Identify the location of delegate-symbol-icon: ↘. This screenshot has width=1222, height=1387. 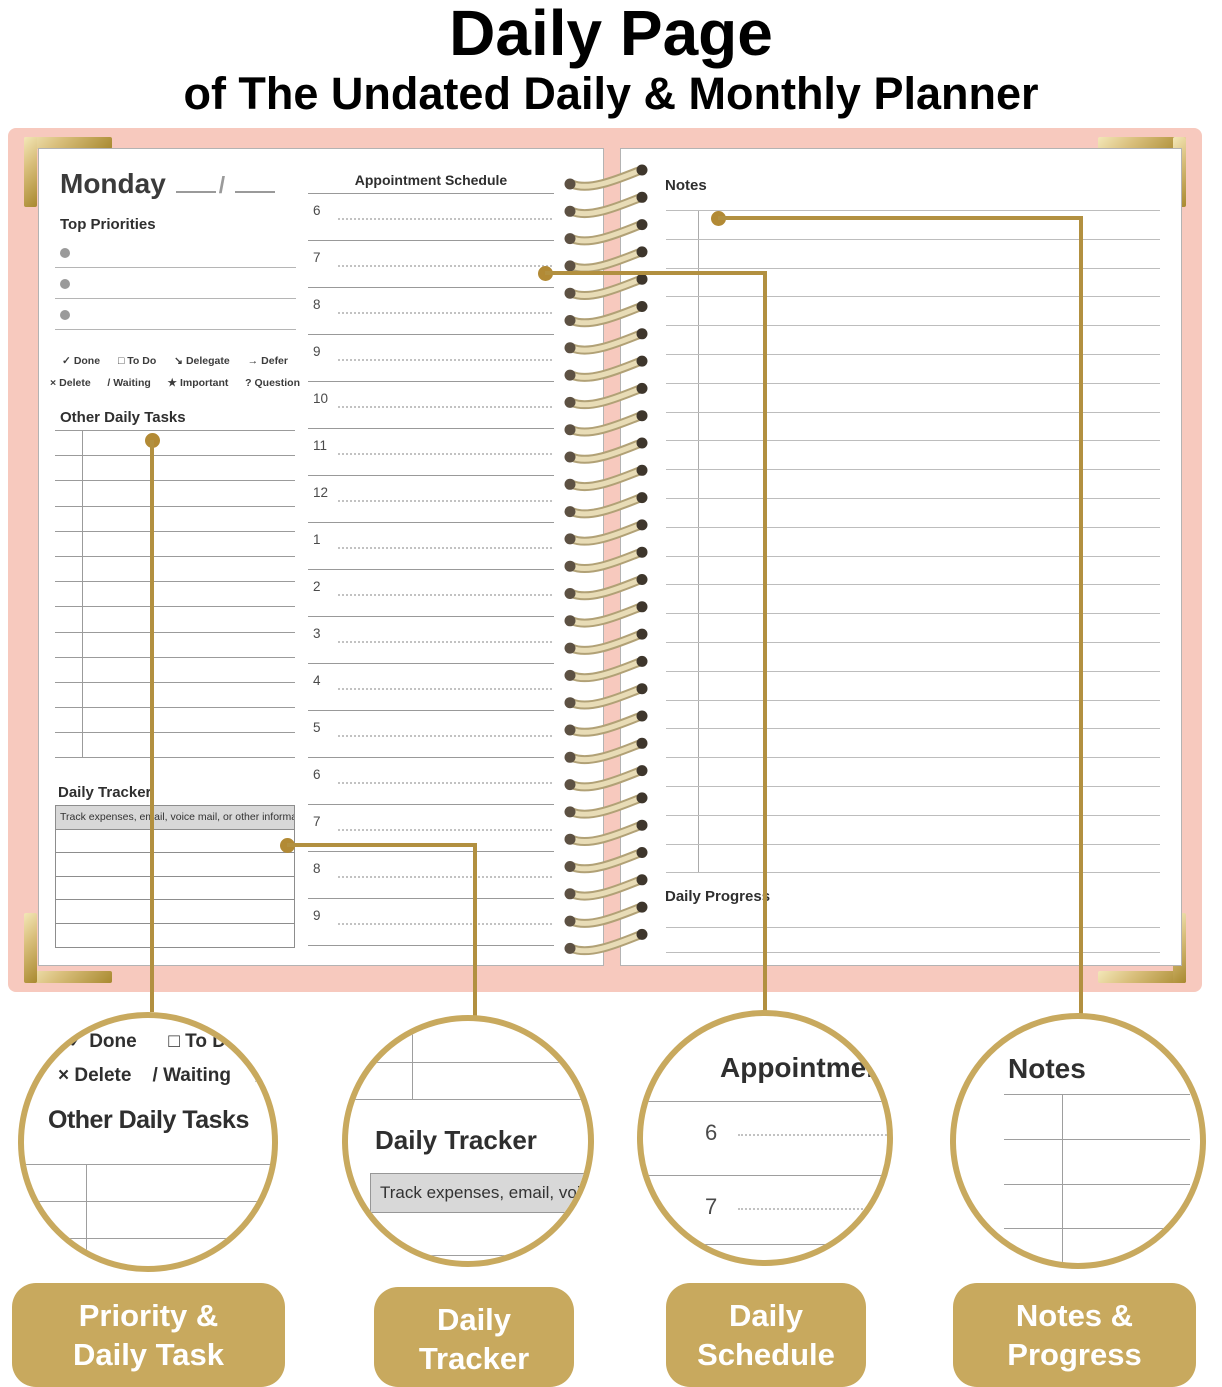
(178, 361).